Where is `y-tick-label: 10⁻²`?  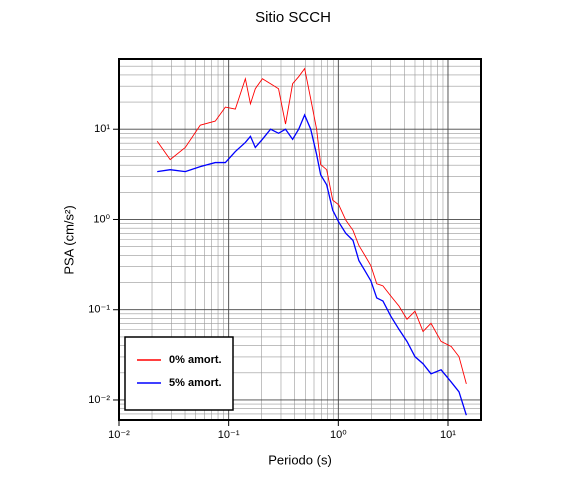 y-tick-label: 10⁻² is located at coordinates (99, 400).